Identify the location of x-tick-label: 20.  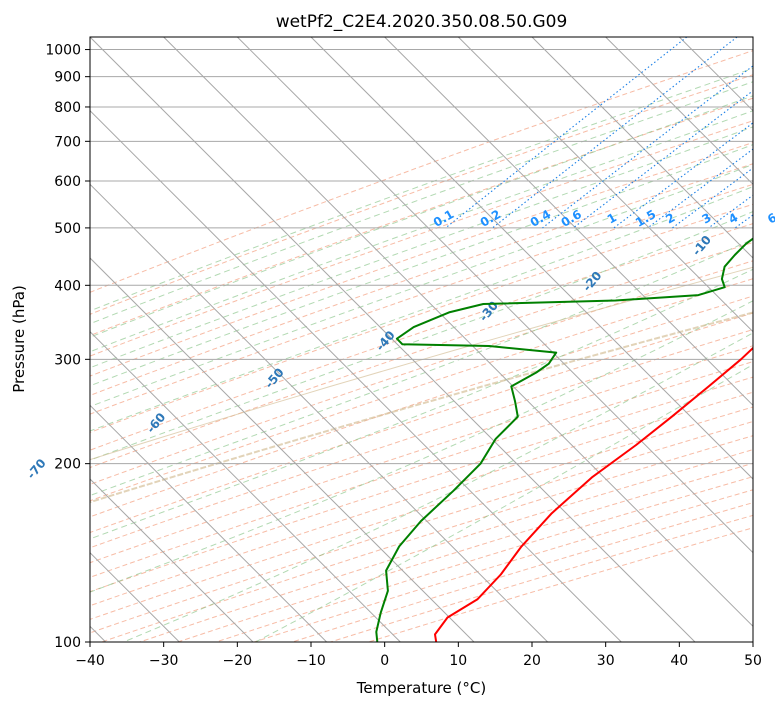
(532, 661).